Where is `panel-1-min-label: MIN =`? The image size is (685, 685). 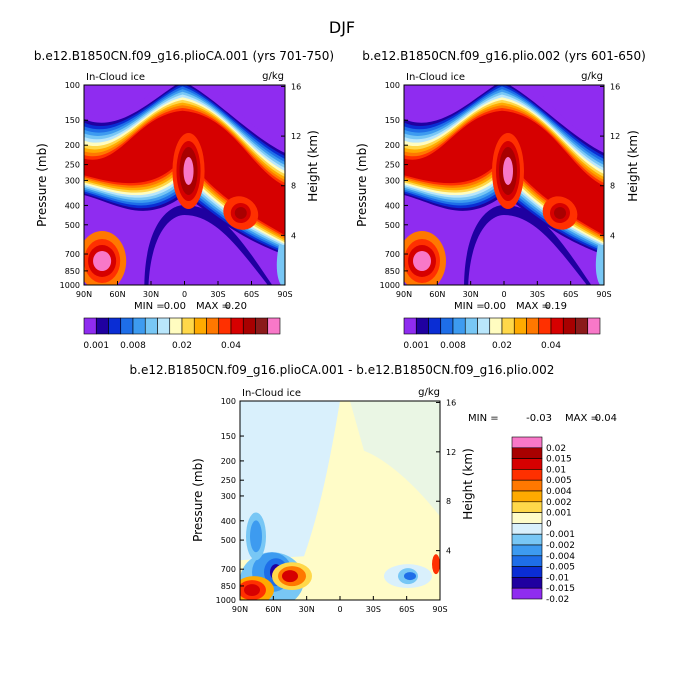 panel-1-min-label: MIN = is located at coordinates (149, 306).